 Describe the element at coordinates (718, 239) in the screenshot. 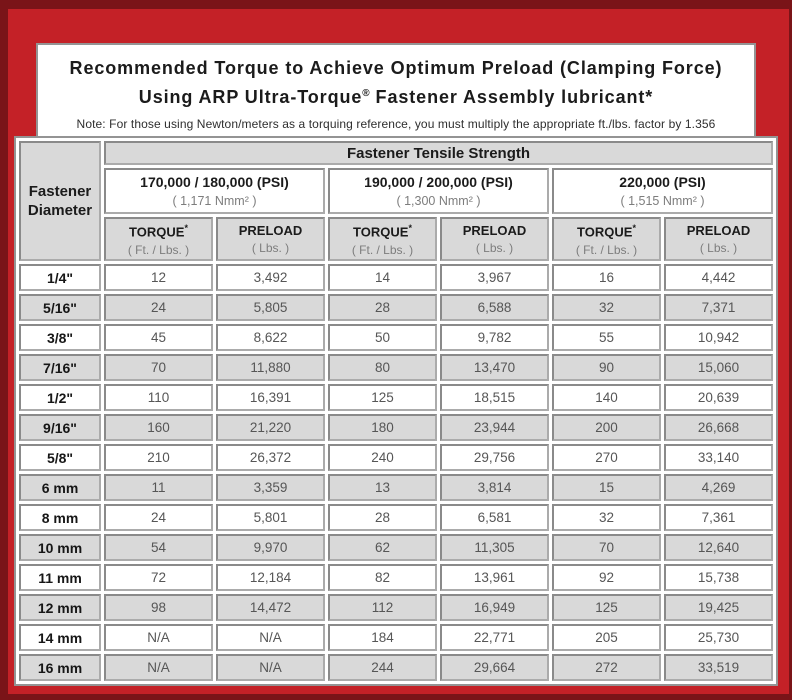

I see `preload-header-3: PRELOAD ( Lbs. )` at that location.